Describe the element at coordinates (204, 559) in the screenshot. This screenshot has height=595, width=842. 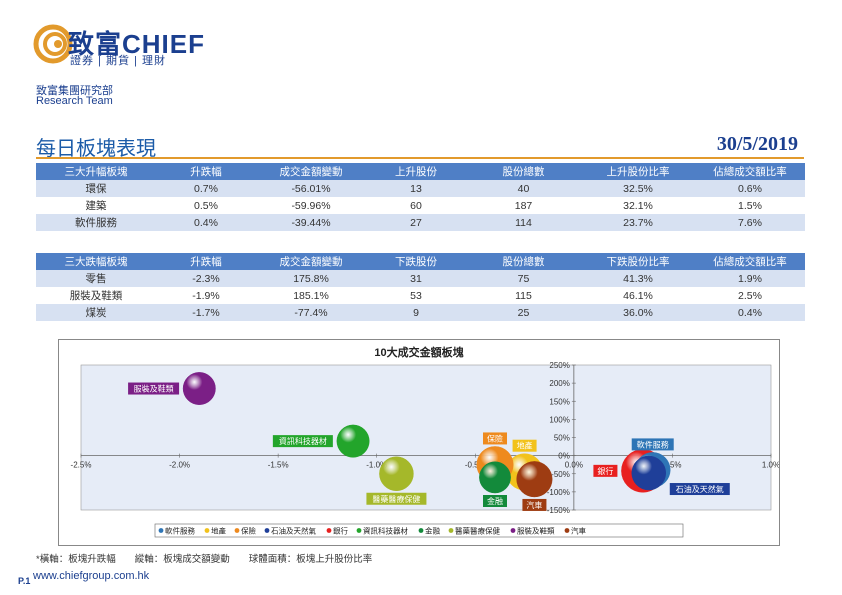
I see `axis-footnote: *橫軸：板塊升跌幅 縱軸：板塊成交額變動 球體面積：板塊上升股份比率` at that location.